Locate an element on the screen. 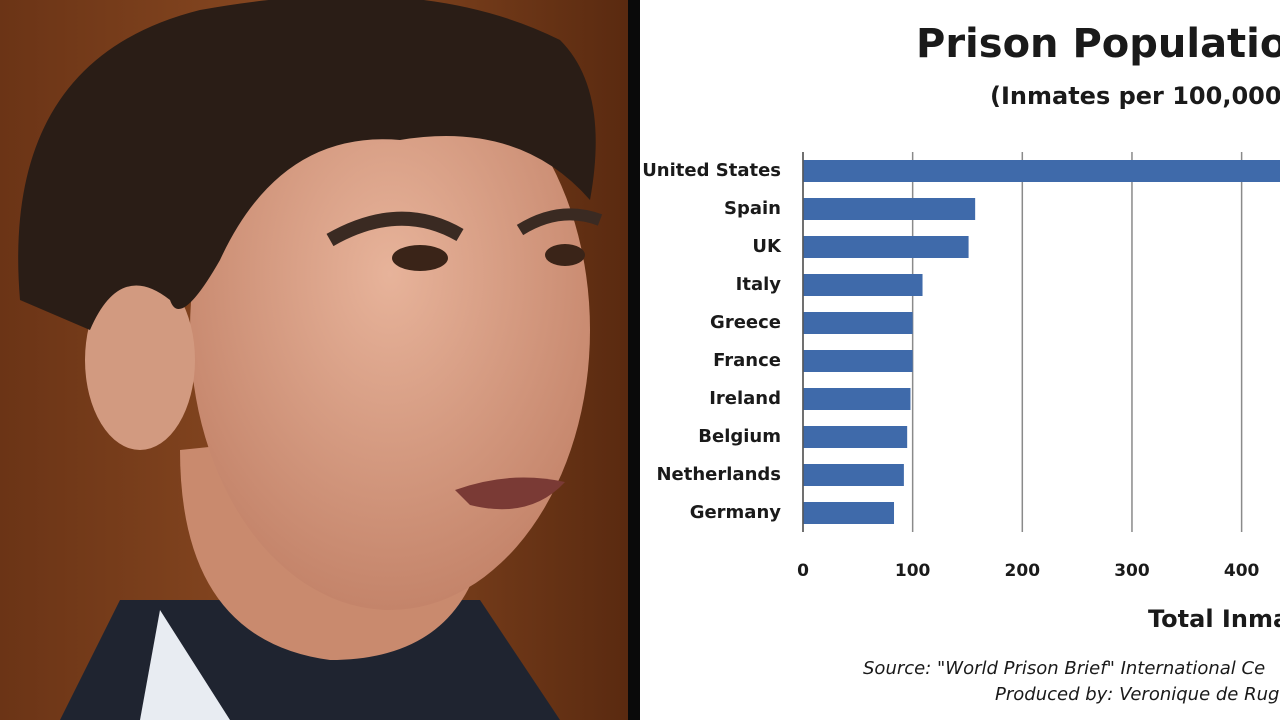  y-tick-label: Ireland is located at coordinates (745, 398).